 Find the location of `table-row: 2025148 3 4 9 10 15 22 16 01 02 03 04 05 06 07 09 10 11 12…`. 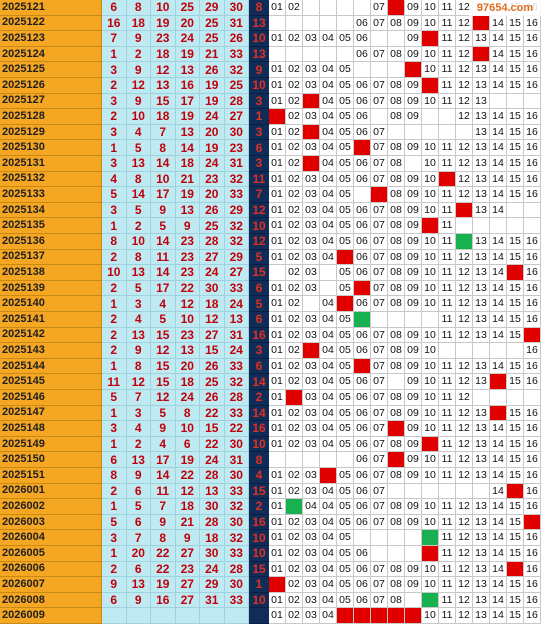

table-row: 2025148 3 4 9 10 15 22 16 01 02 03 04 05 06 07 09 10 11 12… is located at coordinates (270, 429).